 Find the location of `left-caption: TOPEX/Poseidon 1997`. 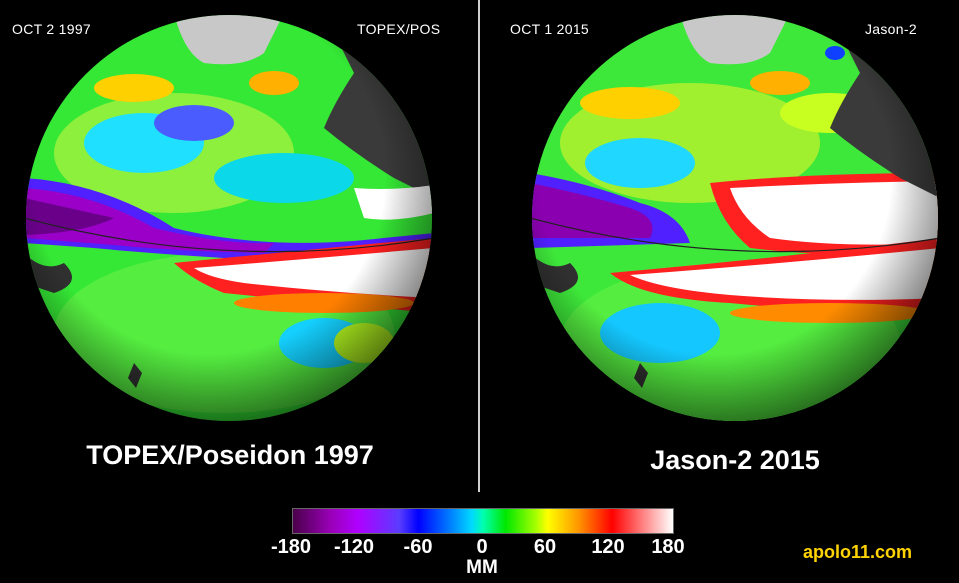

left-caption: TOPEX/Poseidon 1997 is located at coordinates (230, 455).